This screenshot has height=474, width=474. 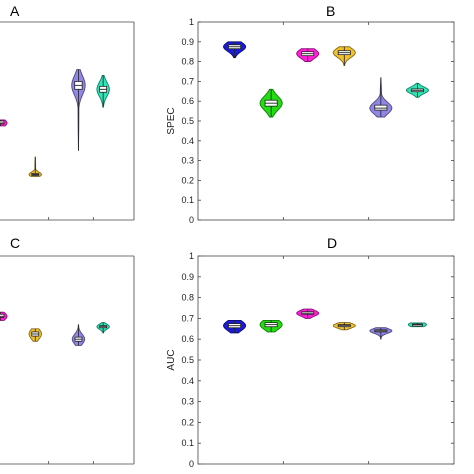 What do you see at coordinates (171, 359) in the screenshot?
I see `y-axis-label: AUC` at bounding box center [171, 359].